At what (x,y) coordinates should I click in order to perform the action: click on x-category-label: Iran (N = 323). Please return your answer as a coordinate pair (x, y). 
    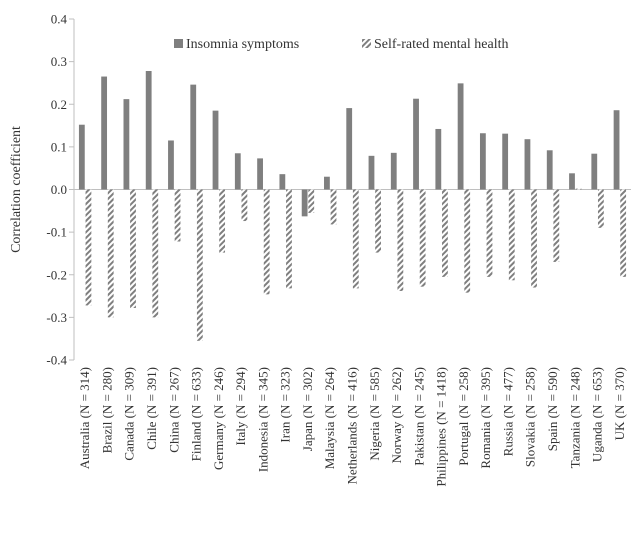
    Looking at the image, I should click on (285, 405).